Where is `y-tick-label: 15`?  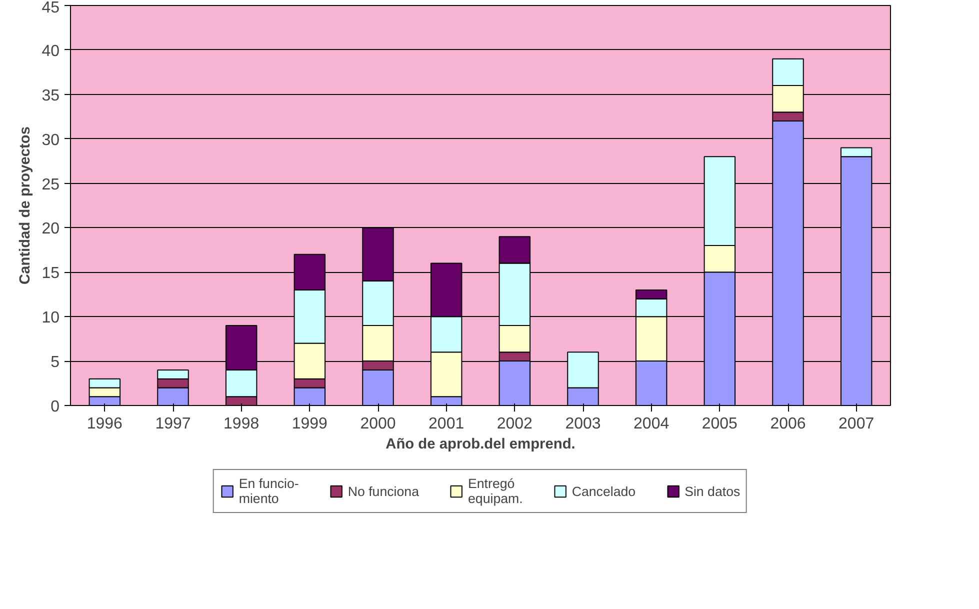 y-tick-label: 15 is located at coordinates (51, 273).